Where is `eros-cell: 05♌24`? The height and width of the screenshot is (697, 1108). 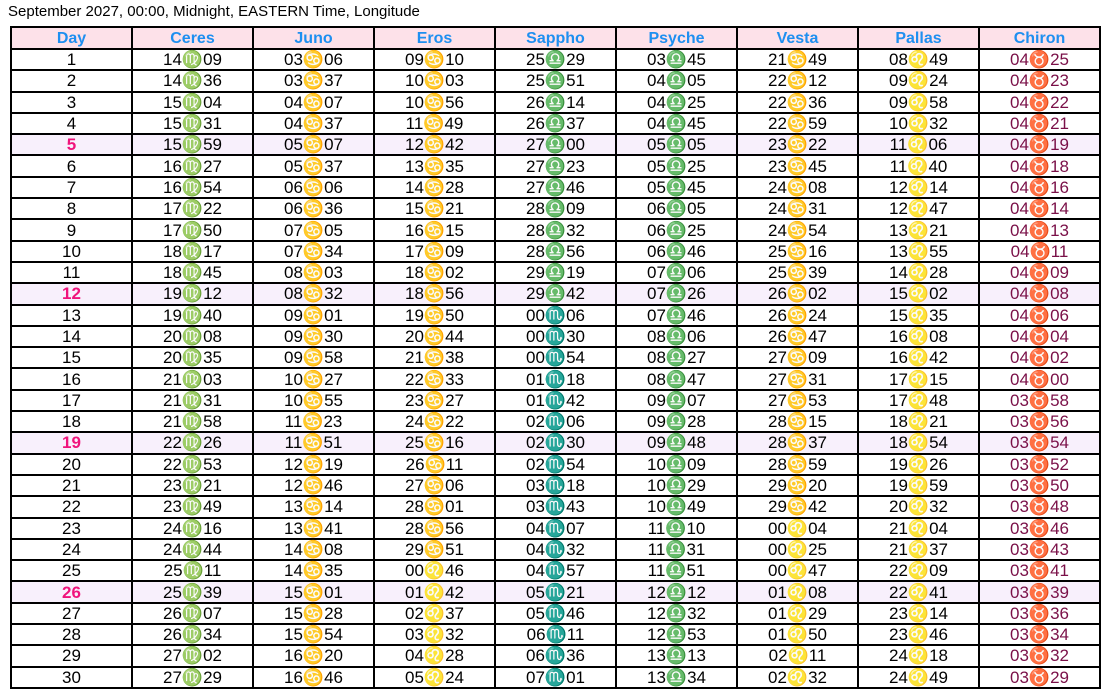 eros-cell: 05♌24 is located at coordinates (434, 677).